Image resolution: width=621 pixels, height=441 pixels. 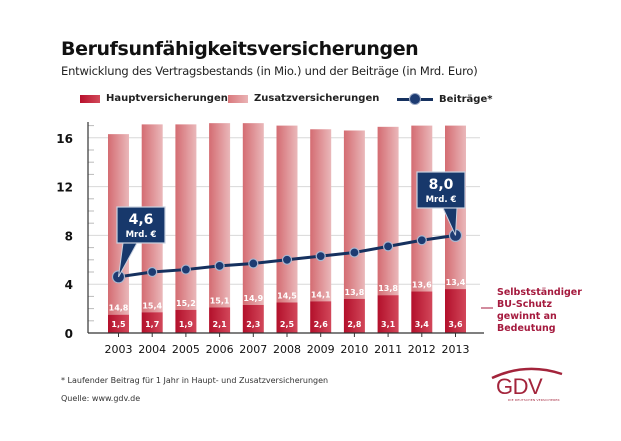 I want to click on x-tick-label: 2006, so click(x=220, y=349).